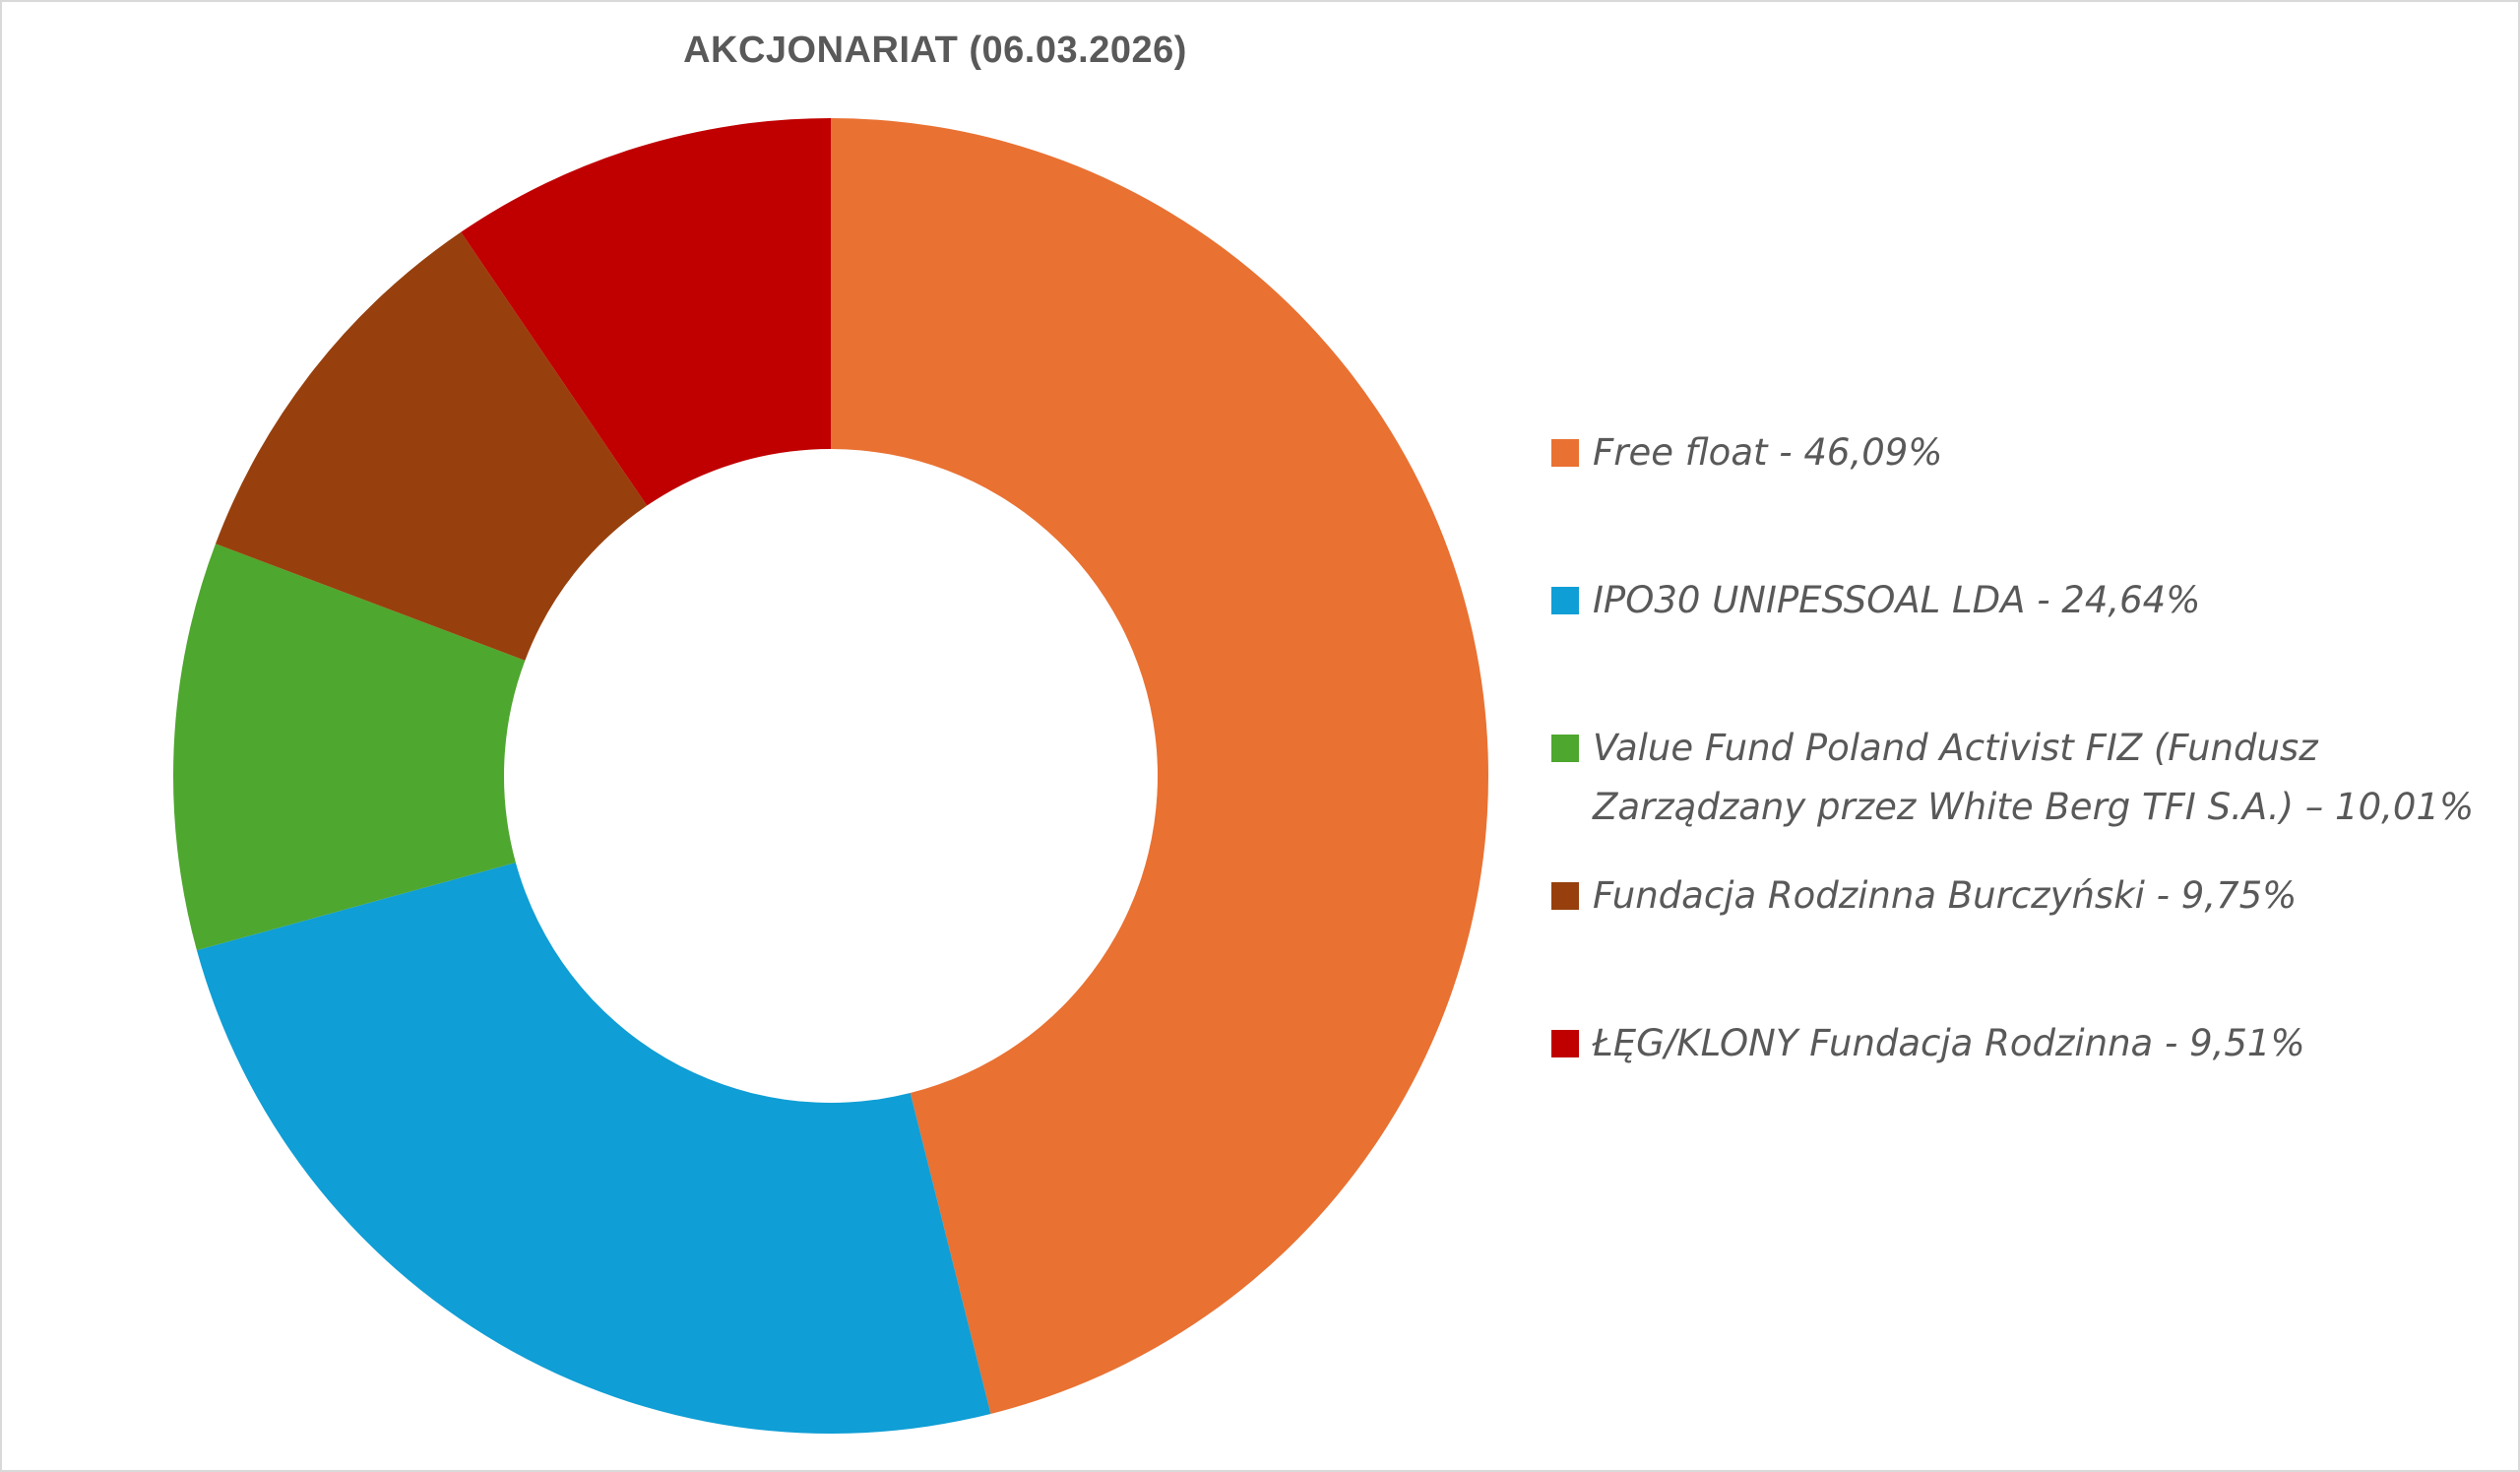  Describe the element at coordinates (349, 747) in the screenshot. I see `slice-value-fund-poland` at that location.